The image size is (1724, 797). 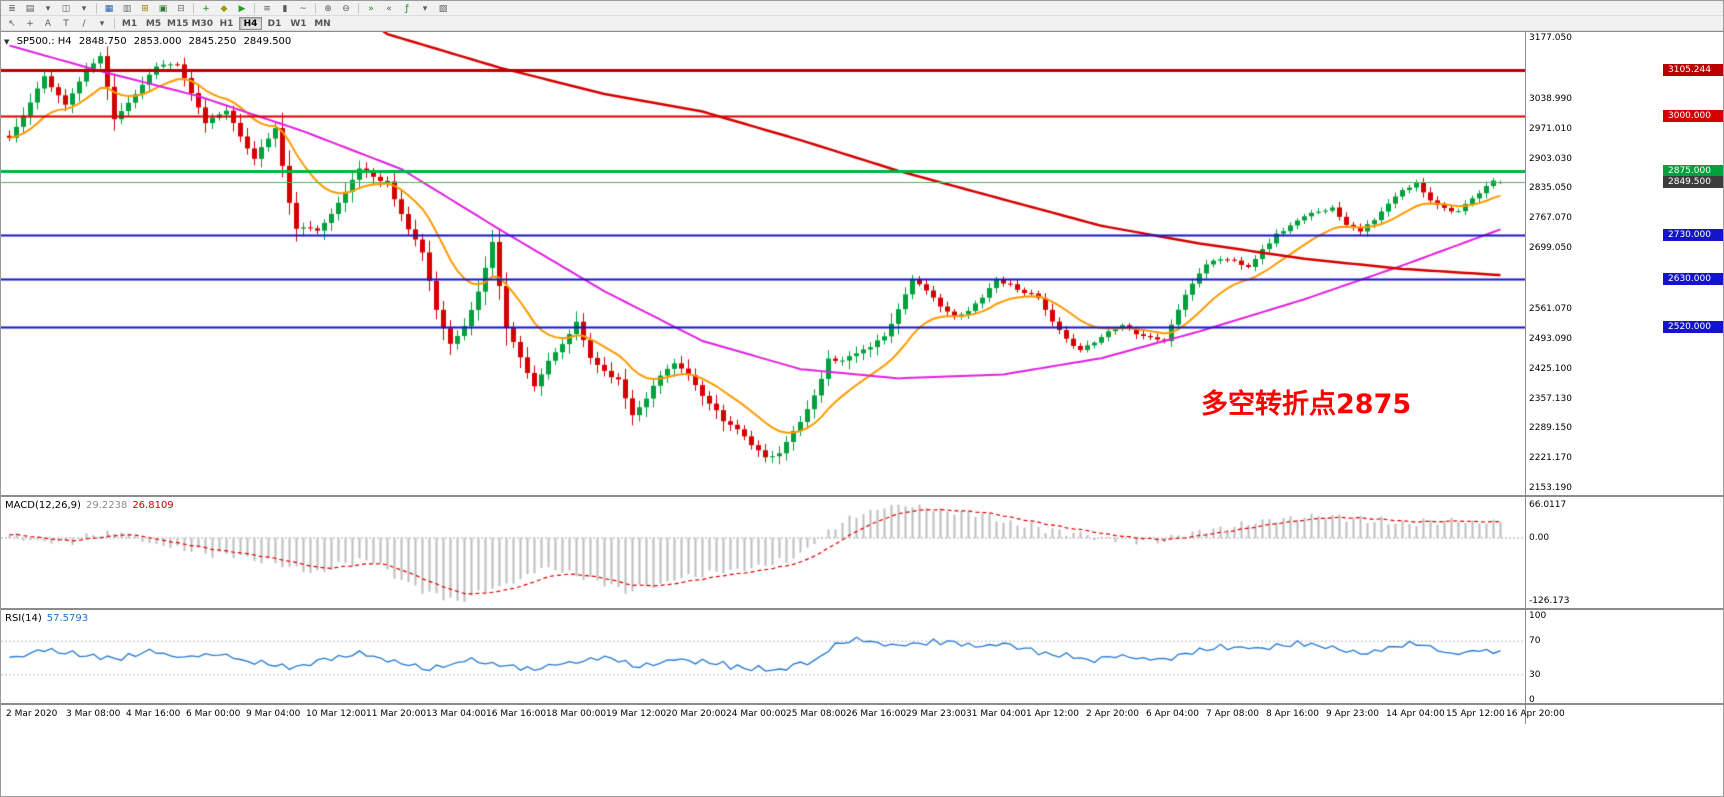 What do you see at coordinates (1550, 428) in the screenshot?
I see `price-axis-label: 2289.150` at bounding box center [1550, 428].